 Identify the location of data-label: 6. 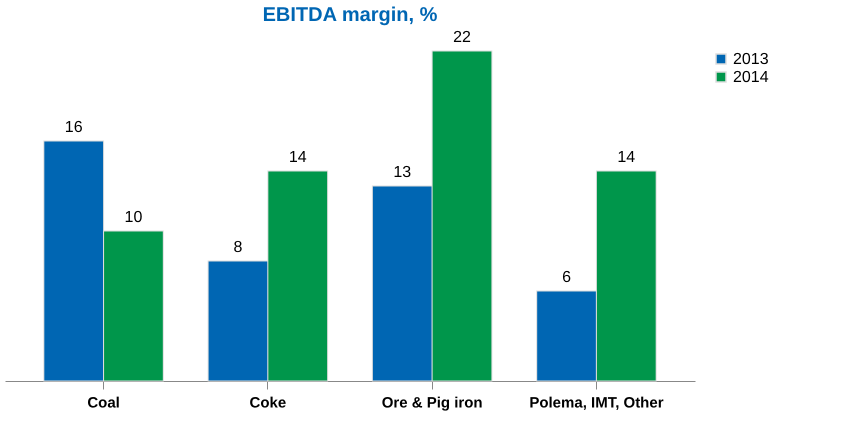
(567, 277).